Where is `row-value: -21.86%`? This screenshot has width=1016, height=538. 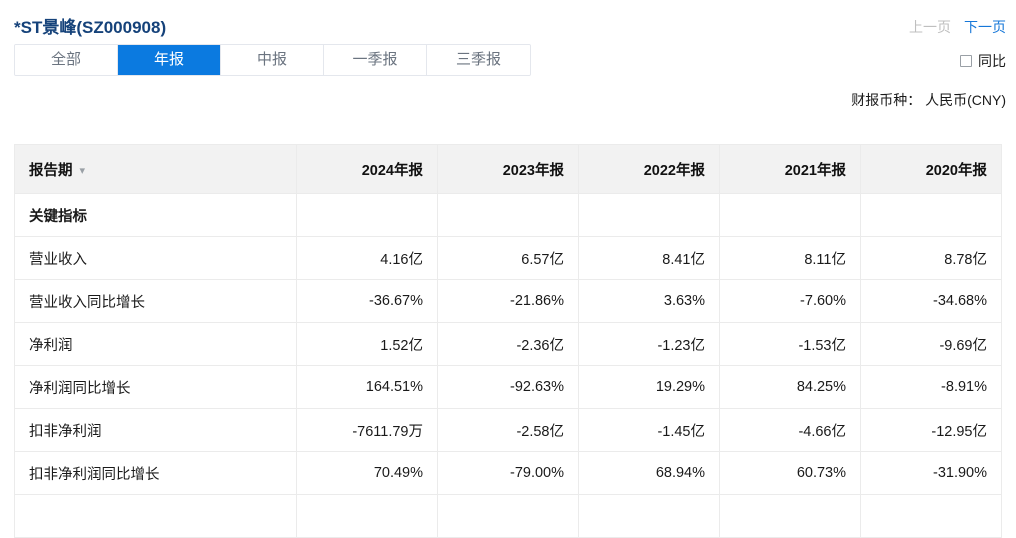
row-value: -21.86% is located at coordinates (508, 301).